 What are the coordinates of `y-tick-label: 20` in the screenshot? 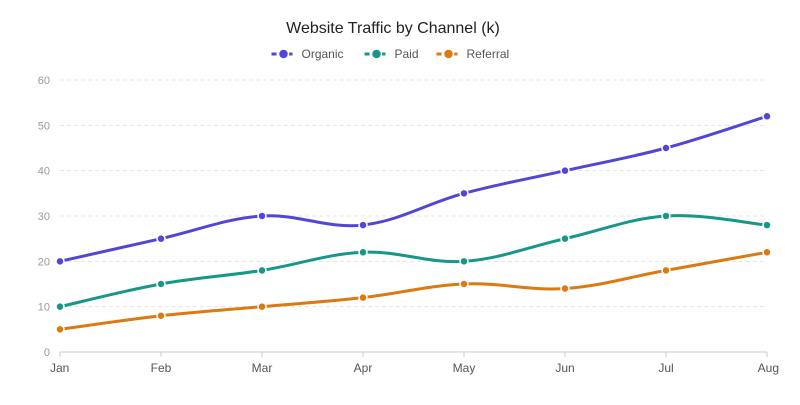 It's located at (44, 262).